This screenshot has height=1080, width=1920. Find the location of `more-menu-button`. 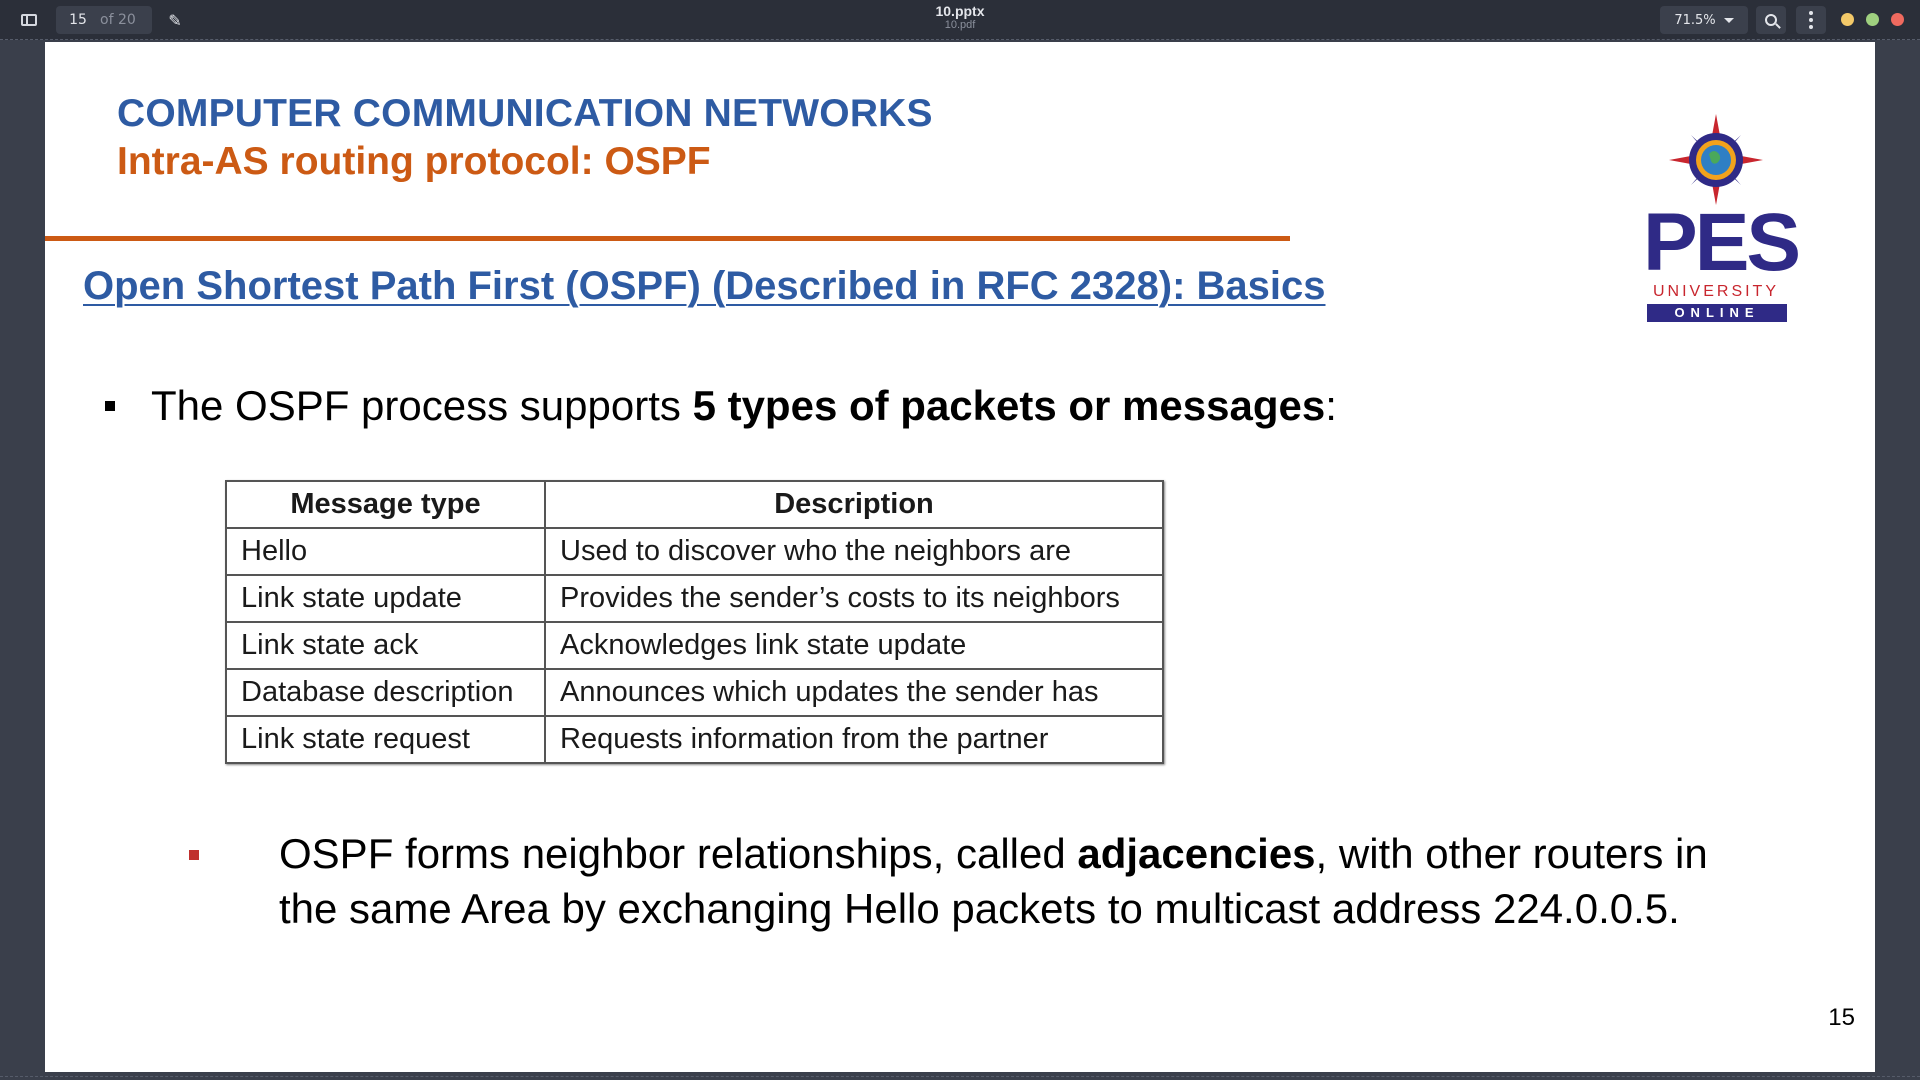

more-menu-button is located at coordinates (1811, 20).